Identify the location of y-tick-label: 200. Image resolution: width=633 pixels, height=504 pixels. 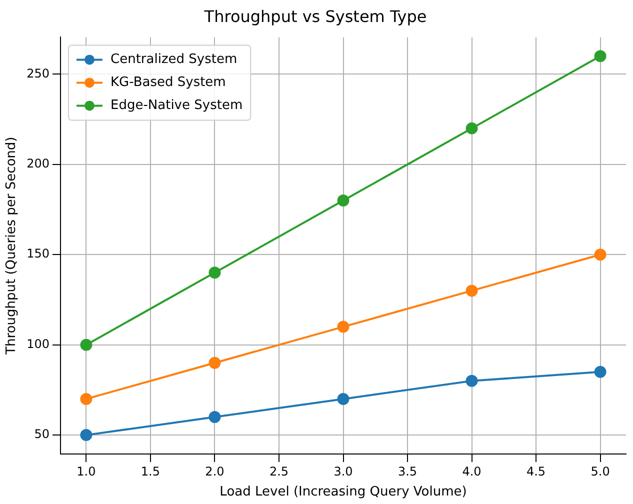
(38, 163).